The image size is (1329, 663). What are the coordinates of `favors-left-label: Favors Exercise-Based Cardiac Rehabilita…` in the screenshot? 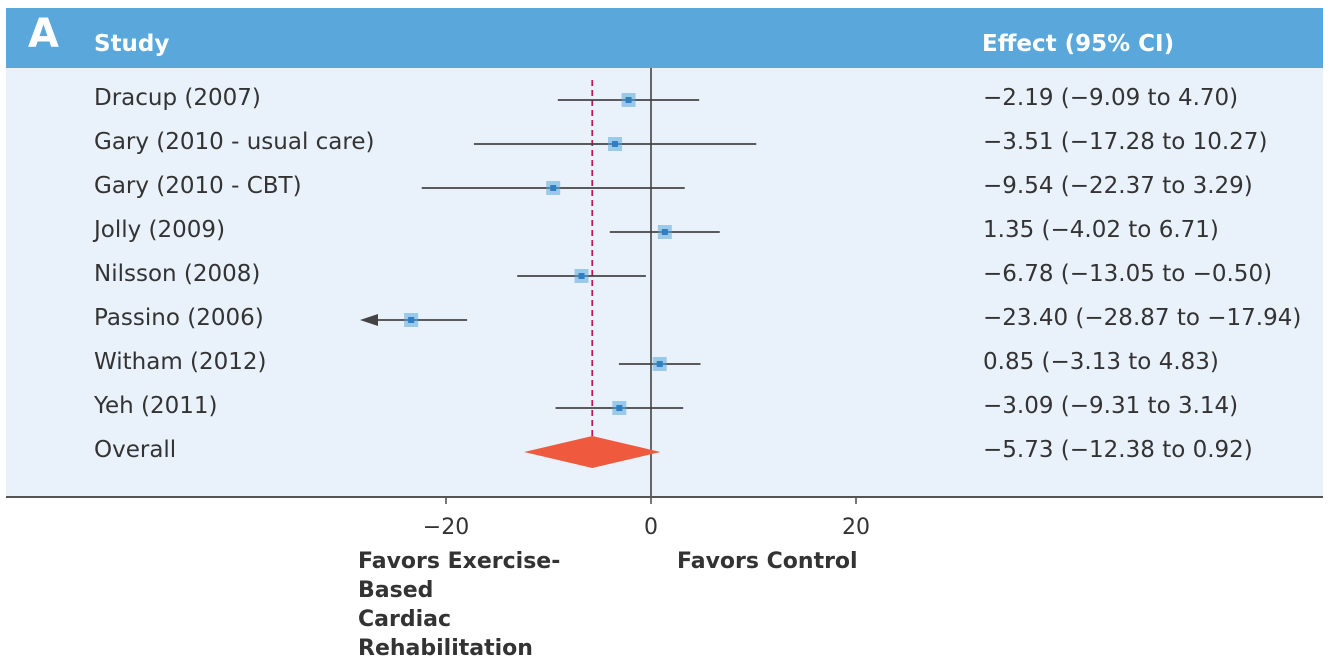 It's located at (488, 605).